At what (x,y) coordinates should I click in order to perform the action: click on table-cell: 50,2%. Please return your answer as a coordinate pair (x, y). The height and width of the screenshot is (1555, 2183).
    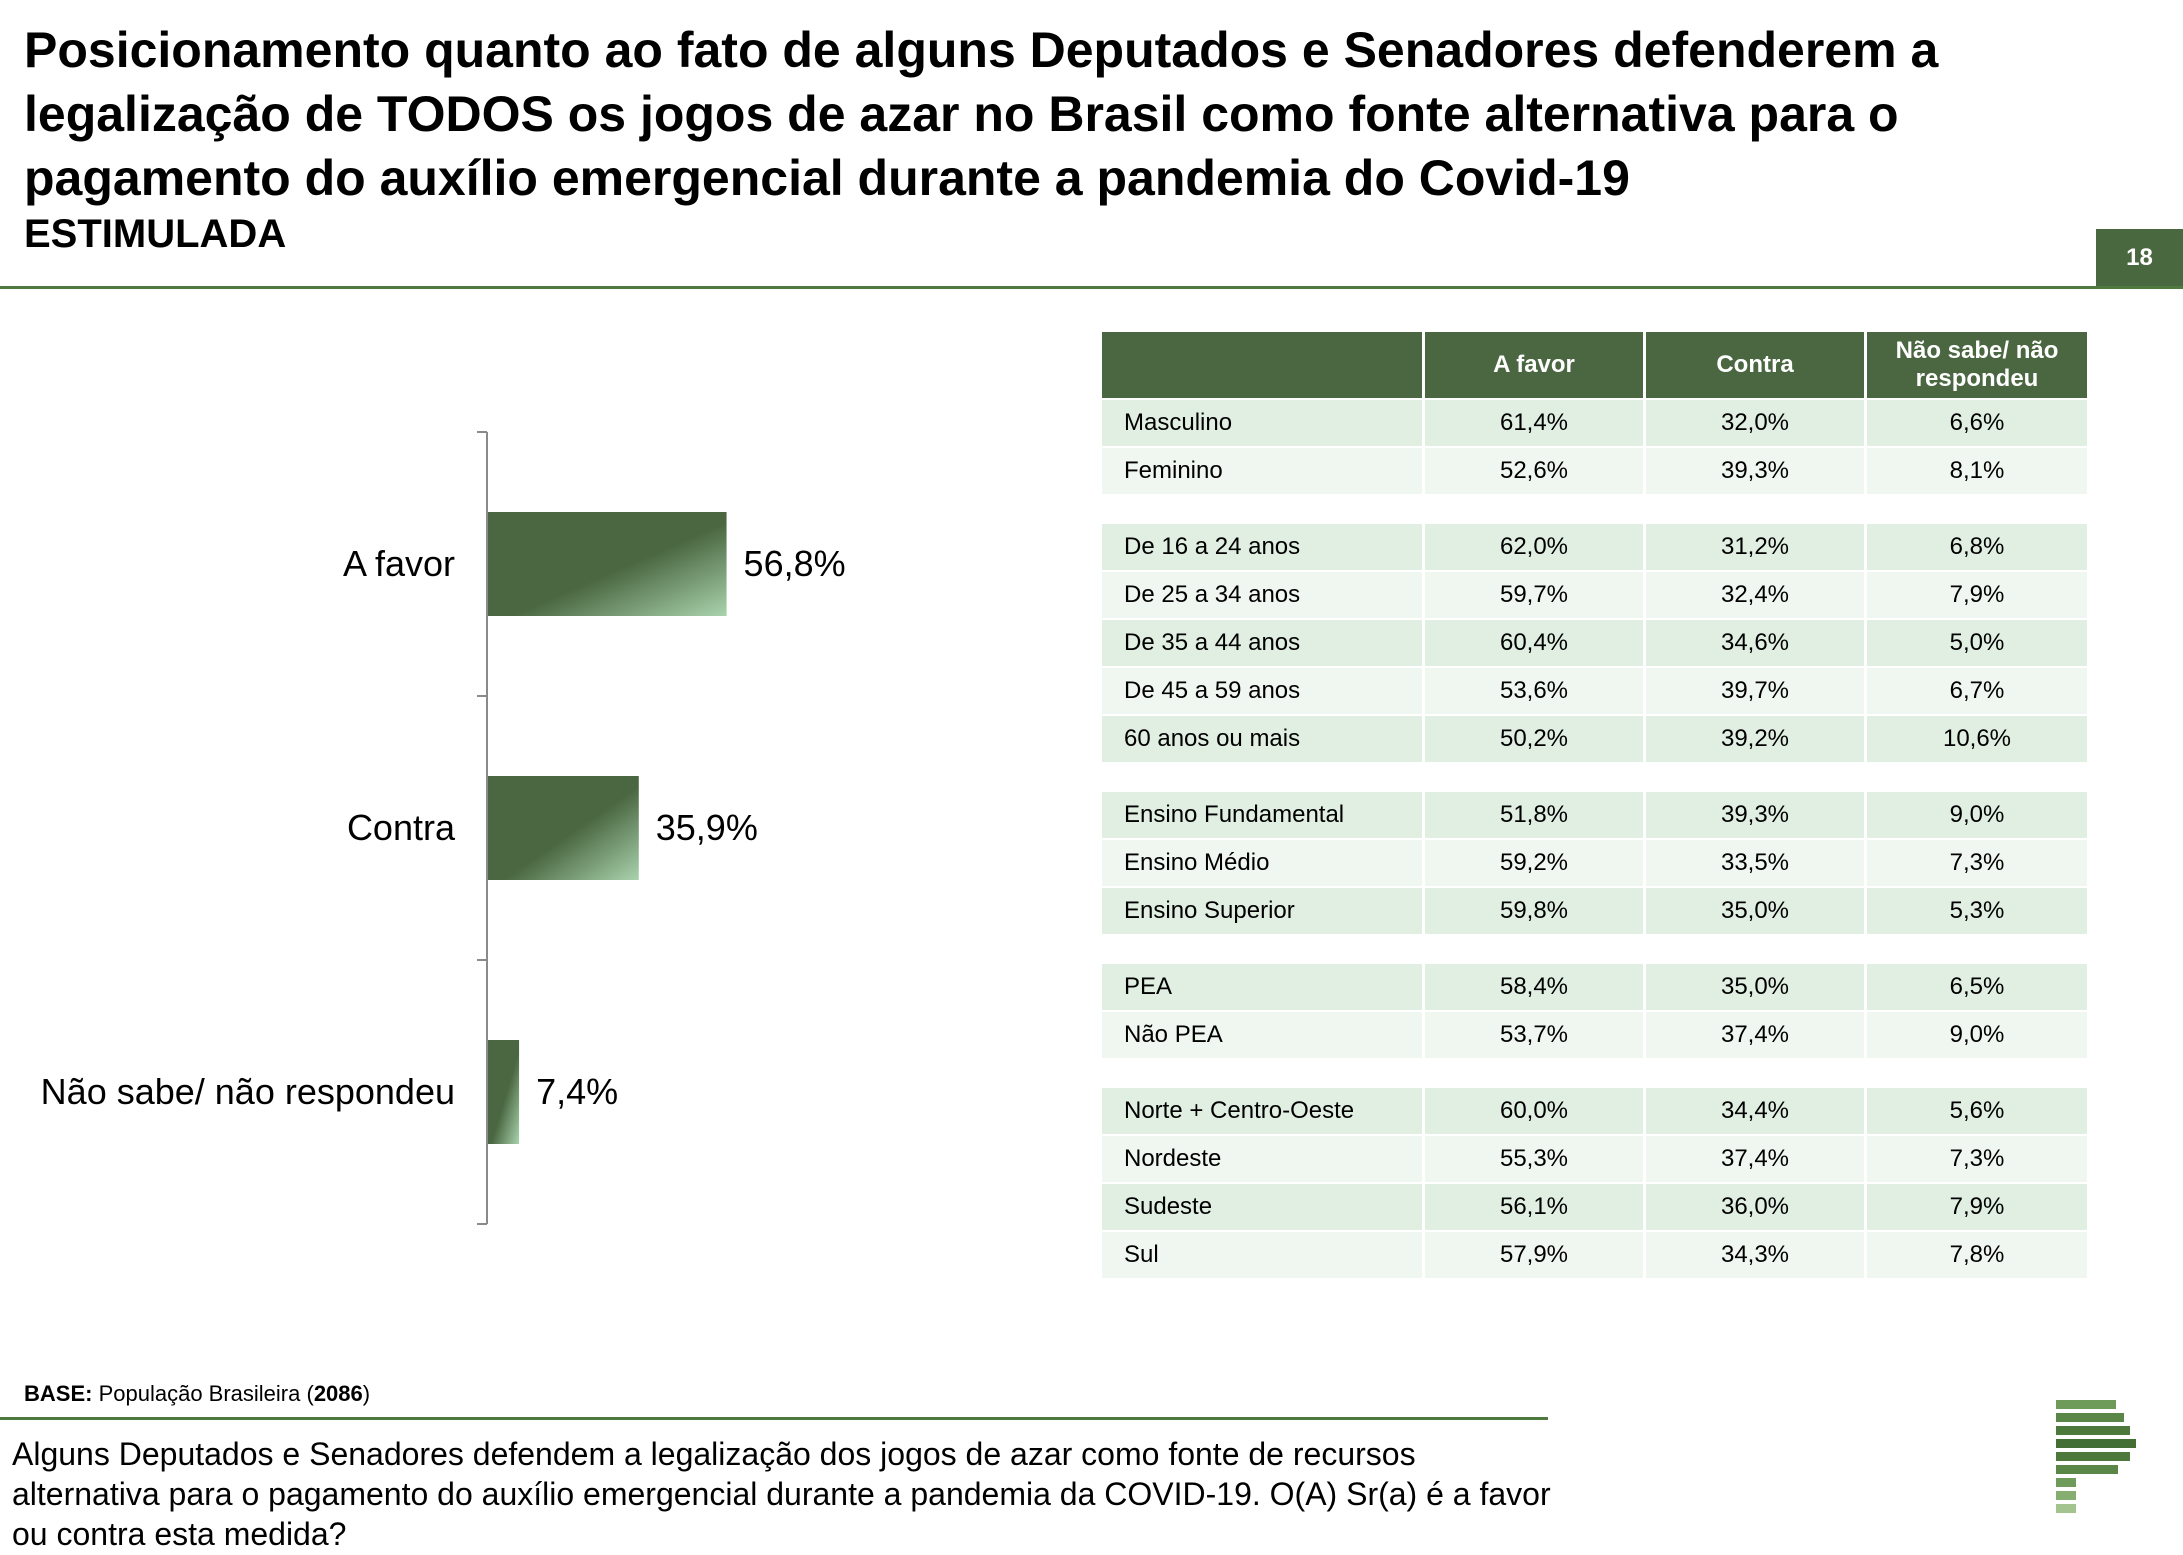
    Looking at the image, I should click on (1534, 739).